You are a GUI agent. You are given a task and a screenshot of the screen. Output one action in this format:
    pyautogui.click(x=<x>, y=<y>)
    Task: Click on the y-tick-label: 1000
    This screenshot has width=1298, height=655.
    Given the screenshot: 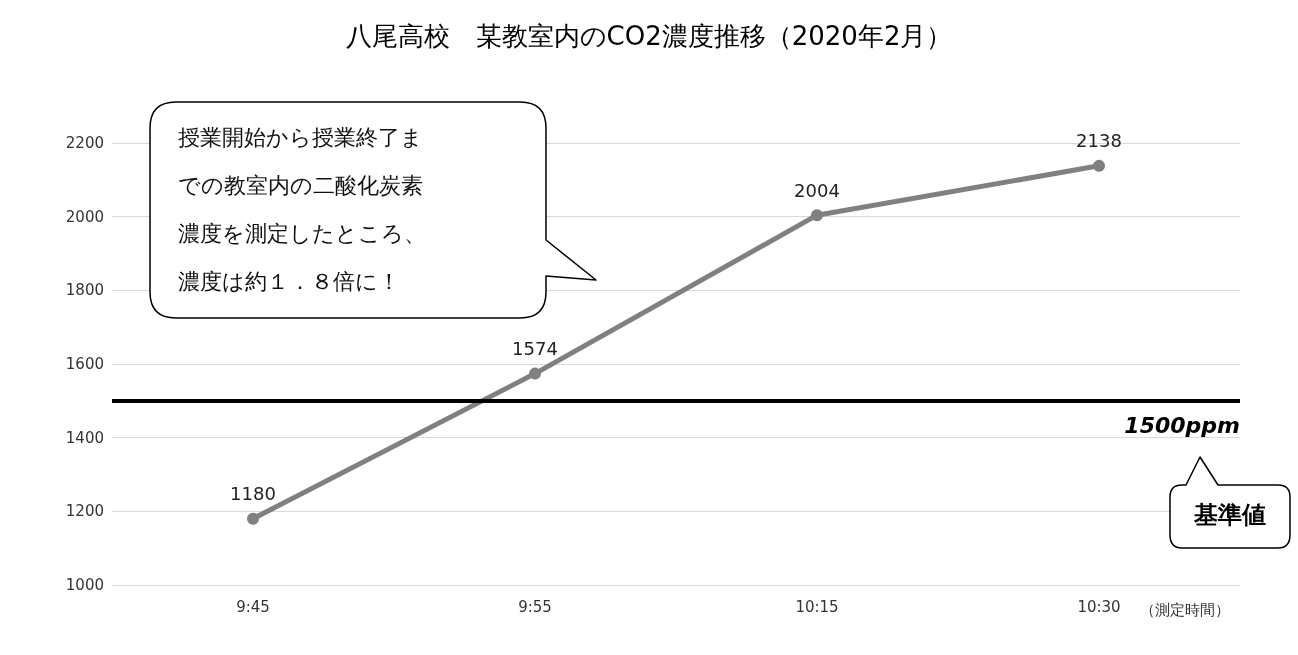 What is the action you would take?
    pyautogui.click(x=84, y=585)
    